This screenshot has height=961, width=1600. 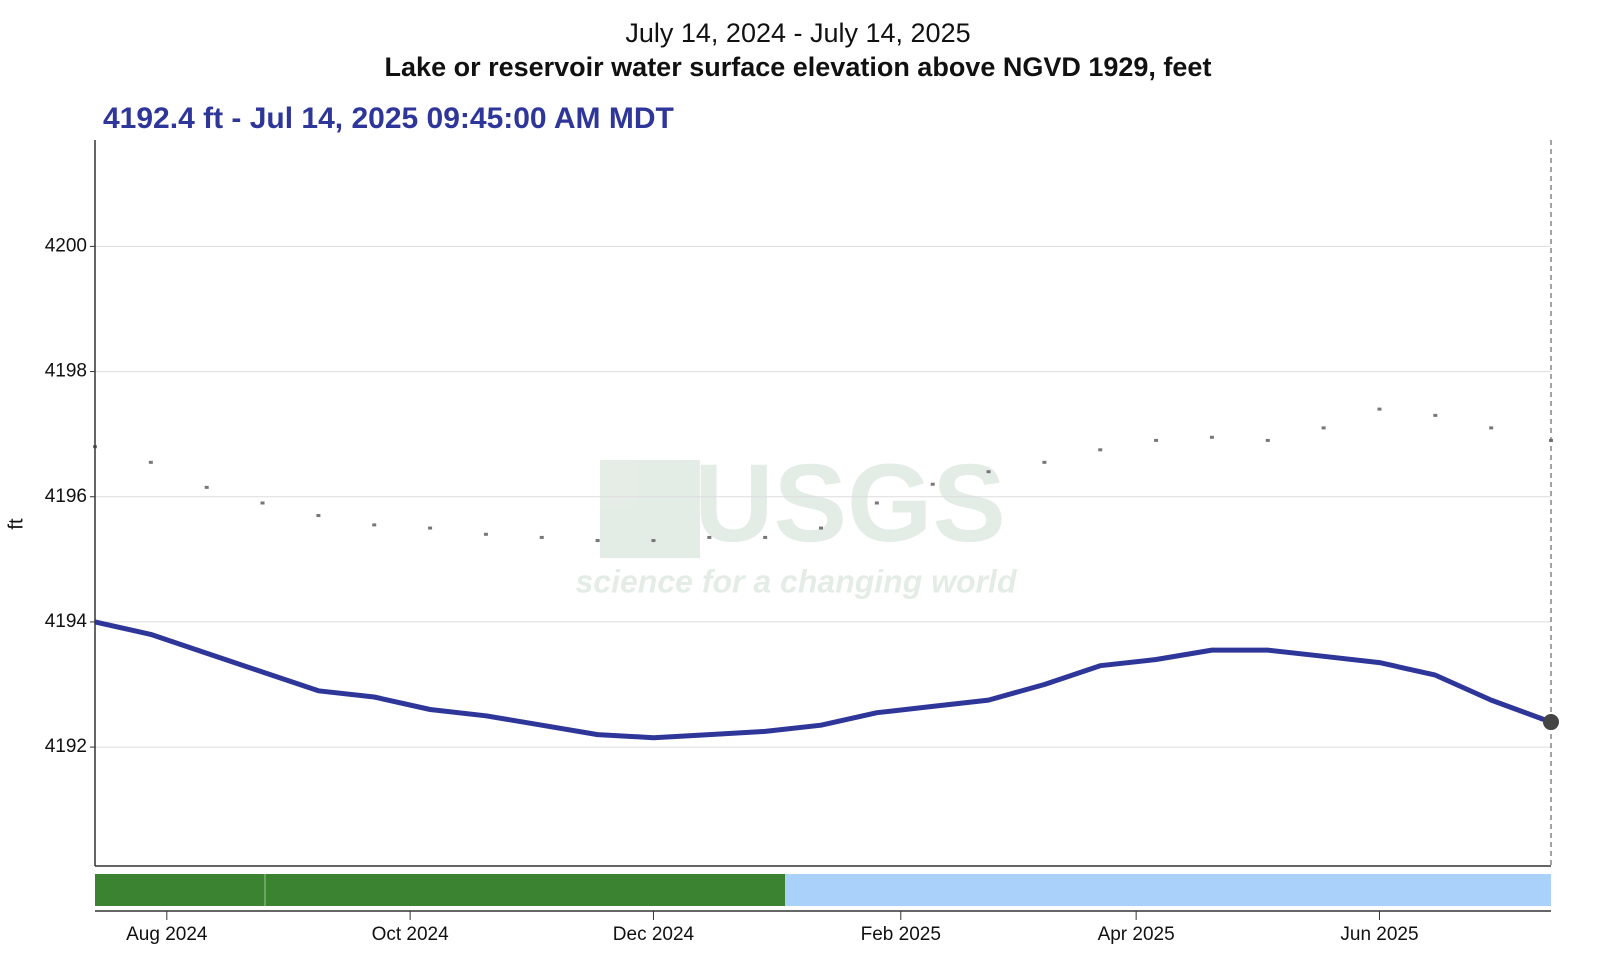 I want to click on x-tick-label: Aug 2024, so click(x=167, y=934).